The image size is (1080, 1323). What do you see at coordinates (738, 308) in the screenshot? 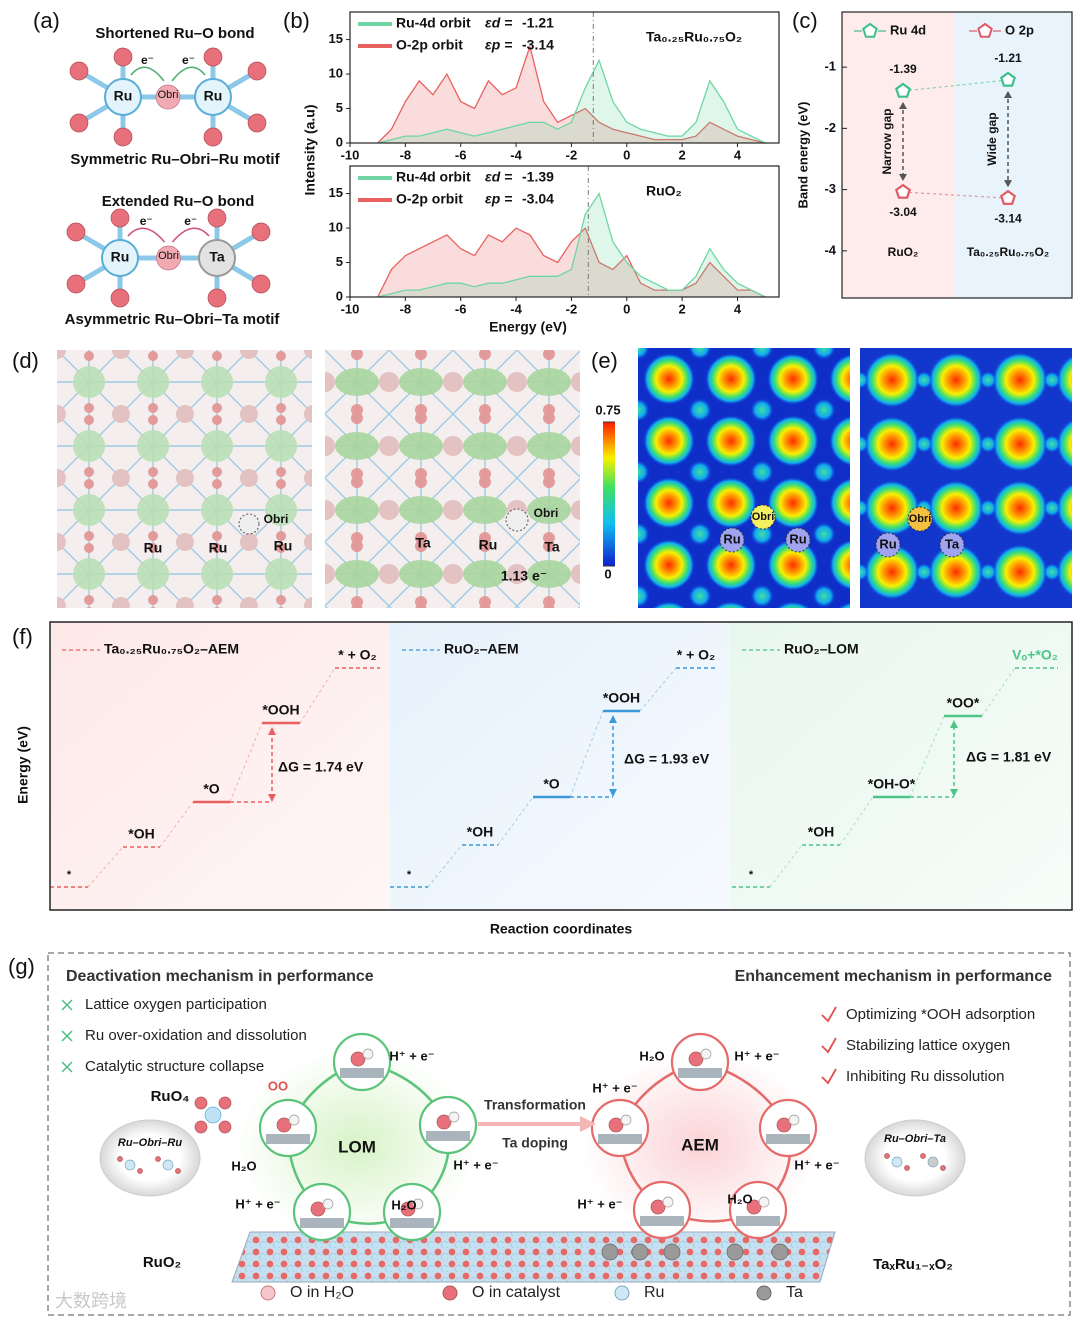
I see `x-tick-label: 4` at bounding box center [738, 308].